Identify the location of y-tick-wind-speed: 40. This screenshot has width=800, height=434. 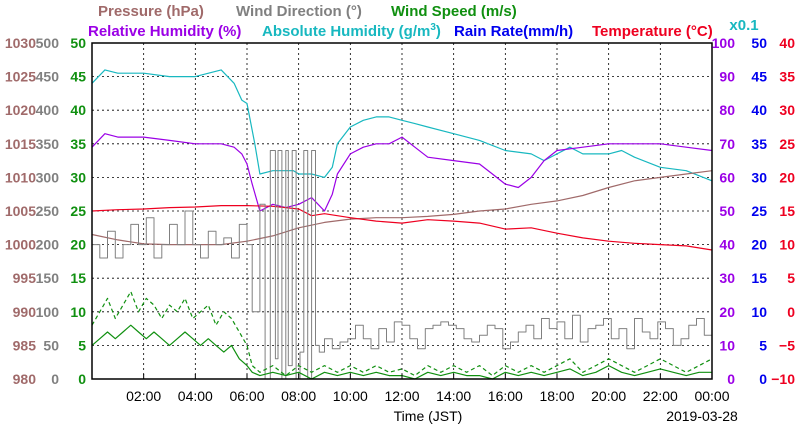
(78, 110).